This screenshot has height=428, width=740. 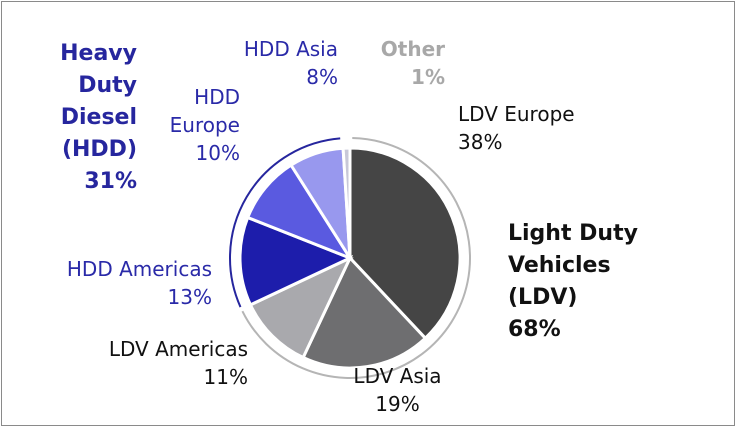 What do you see at coordinates (397, 376) in the screenshot?
I see `slice-name: LDV Asia` at bounding box center [397, 376].